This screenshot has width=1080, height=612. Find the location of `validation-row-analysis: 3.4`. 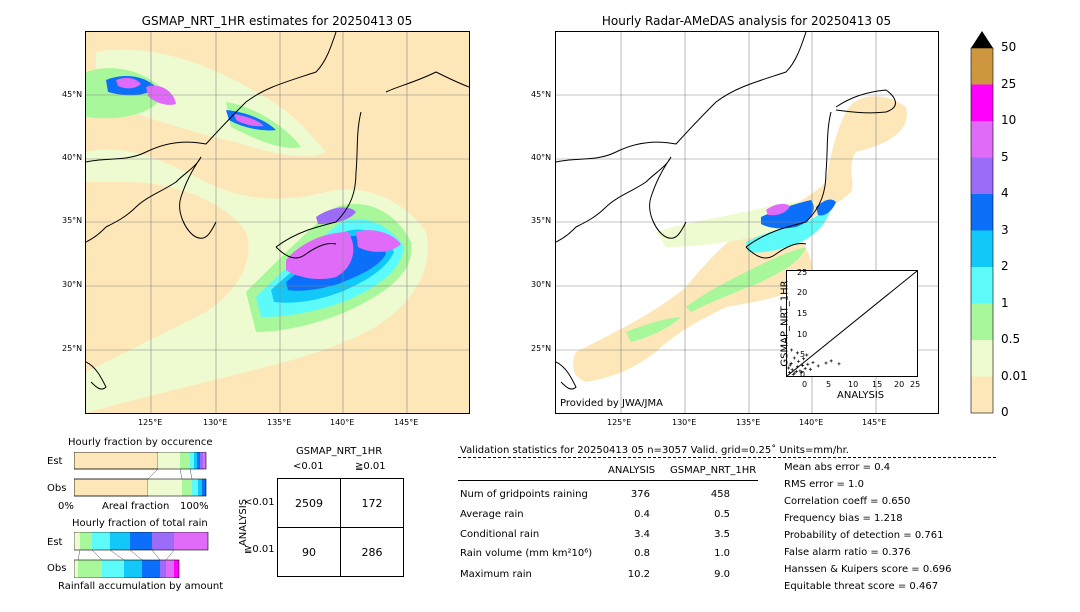

validation-row-analysis: 3.4 is located at coordinates (642, 534).